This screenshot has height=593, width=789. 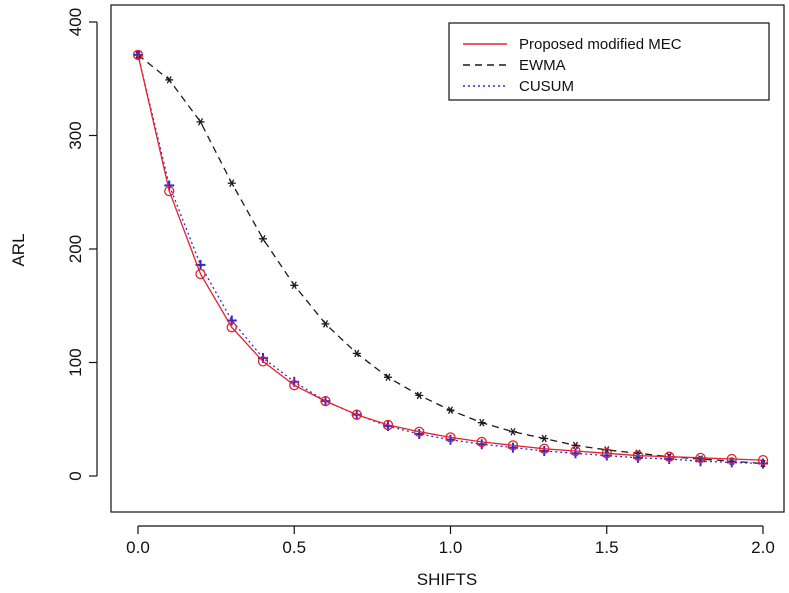 What do you see at coordinates (607, 547) in the screenshot?
I see `x-tick-label-1.5: 1.5` at bounding box center [607, 547].